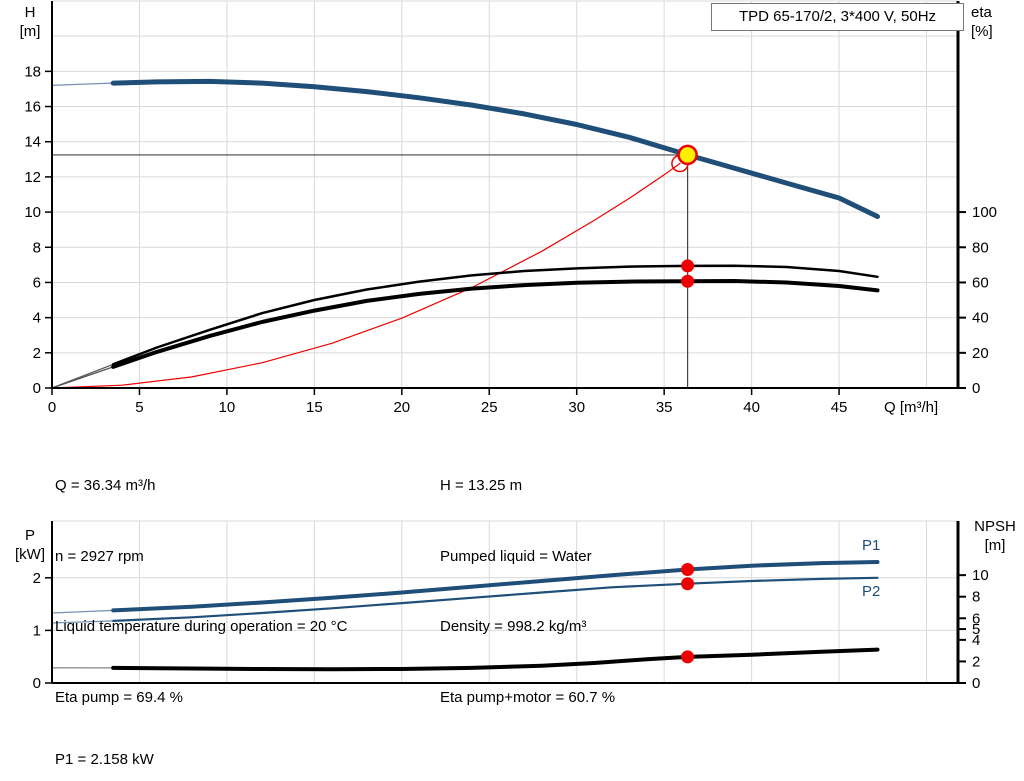  Describe the element at coordinates (481, 485) in the screenshot. I see `info-line-h: H = 13.25 m` at that location.